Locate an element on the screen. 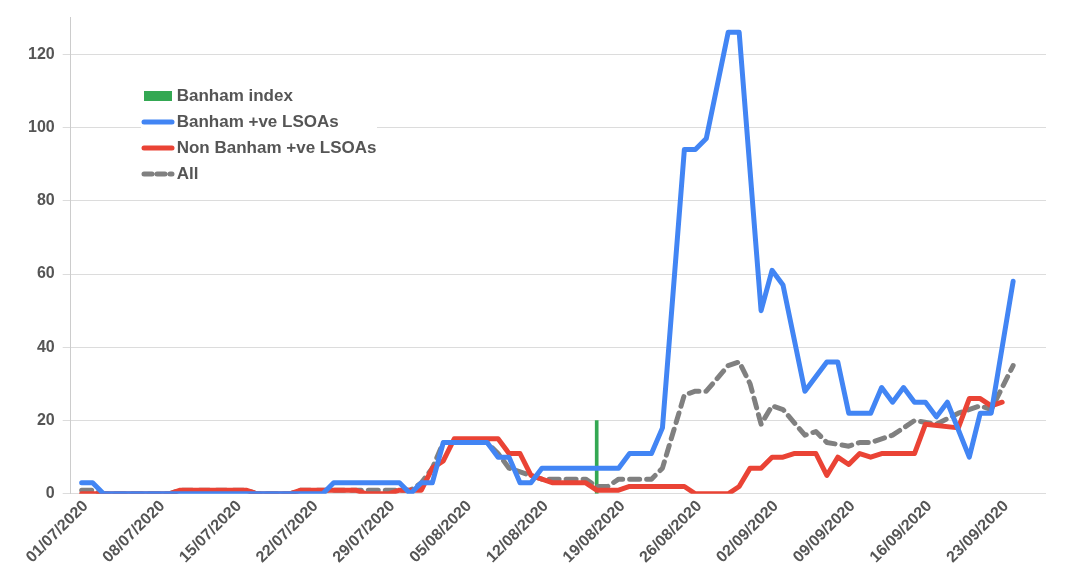 This screenshot has height=575, width=1076. legend-label: Non Banham +ve LSOAs is located at coordinates (276, 147).